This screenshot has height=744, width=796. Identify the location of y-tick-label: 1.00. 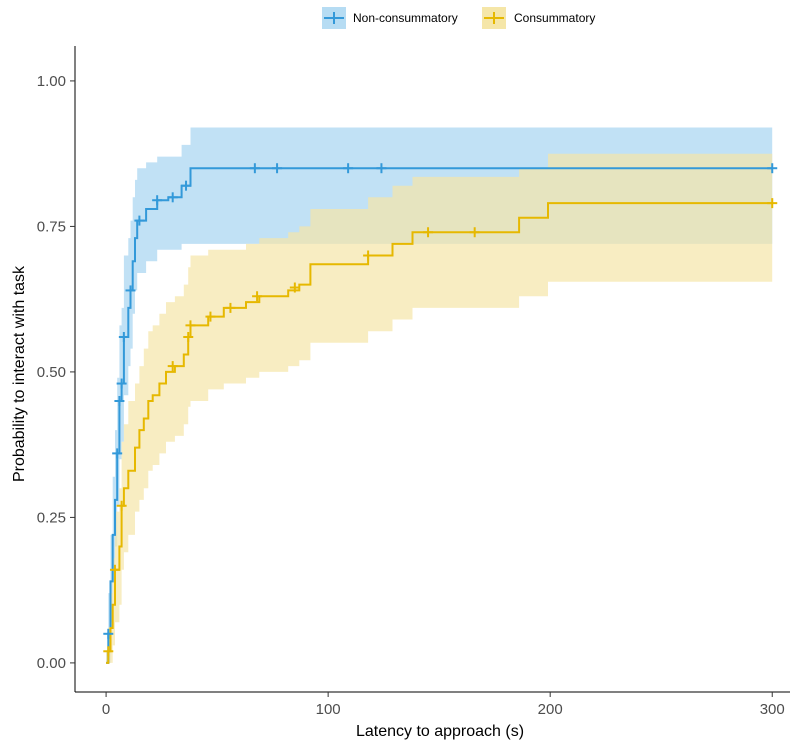
(51, 81).